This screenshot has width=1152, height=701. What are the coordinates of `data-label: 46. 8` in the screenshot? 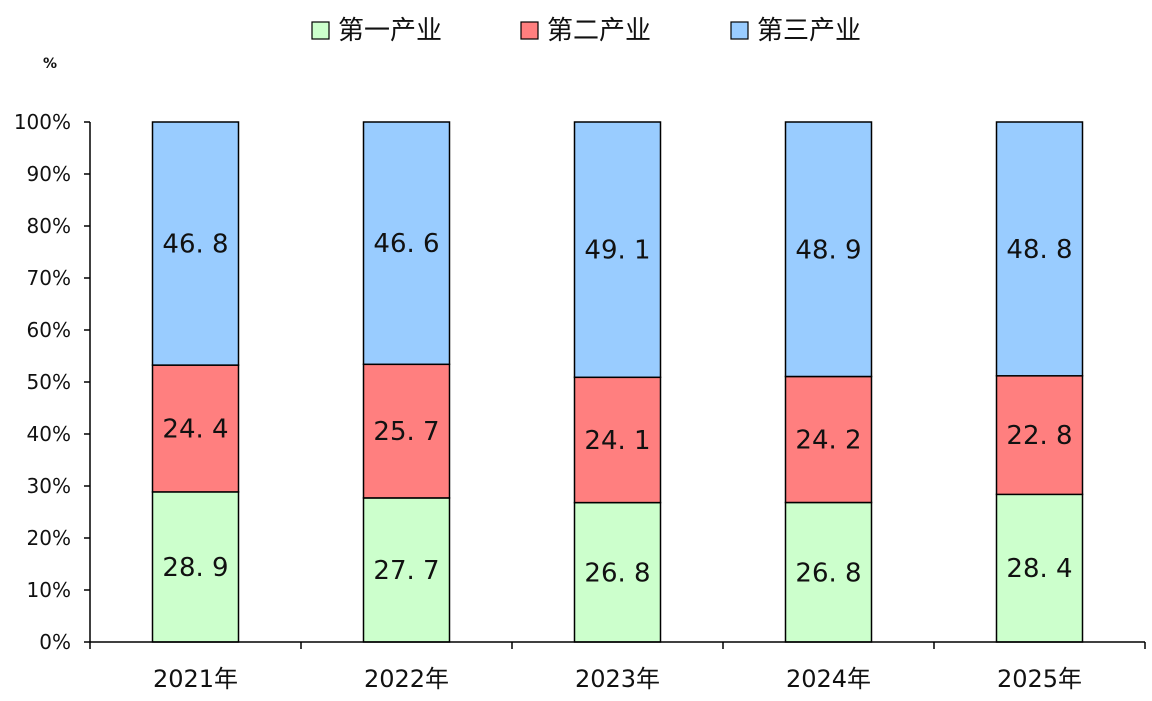 It's located at (195, 245).